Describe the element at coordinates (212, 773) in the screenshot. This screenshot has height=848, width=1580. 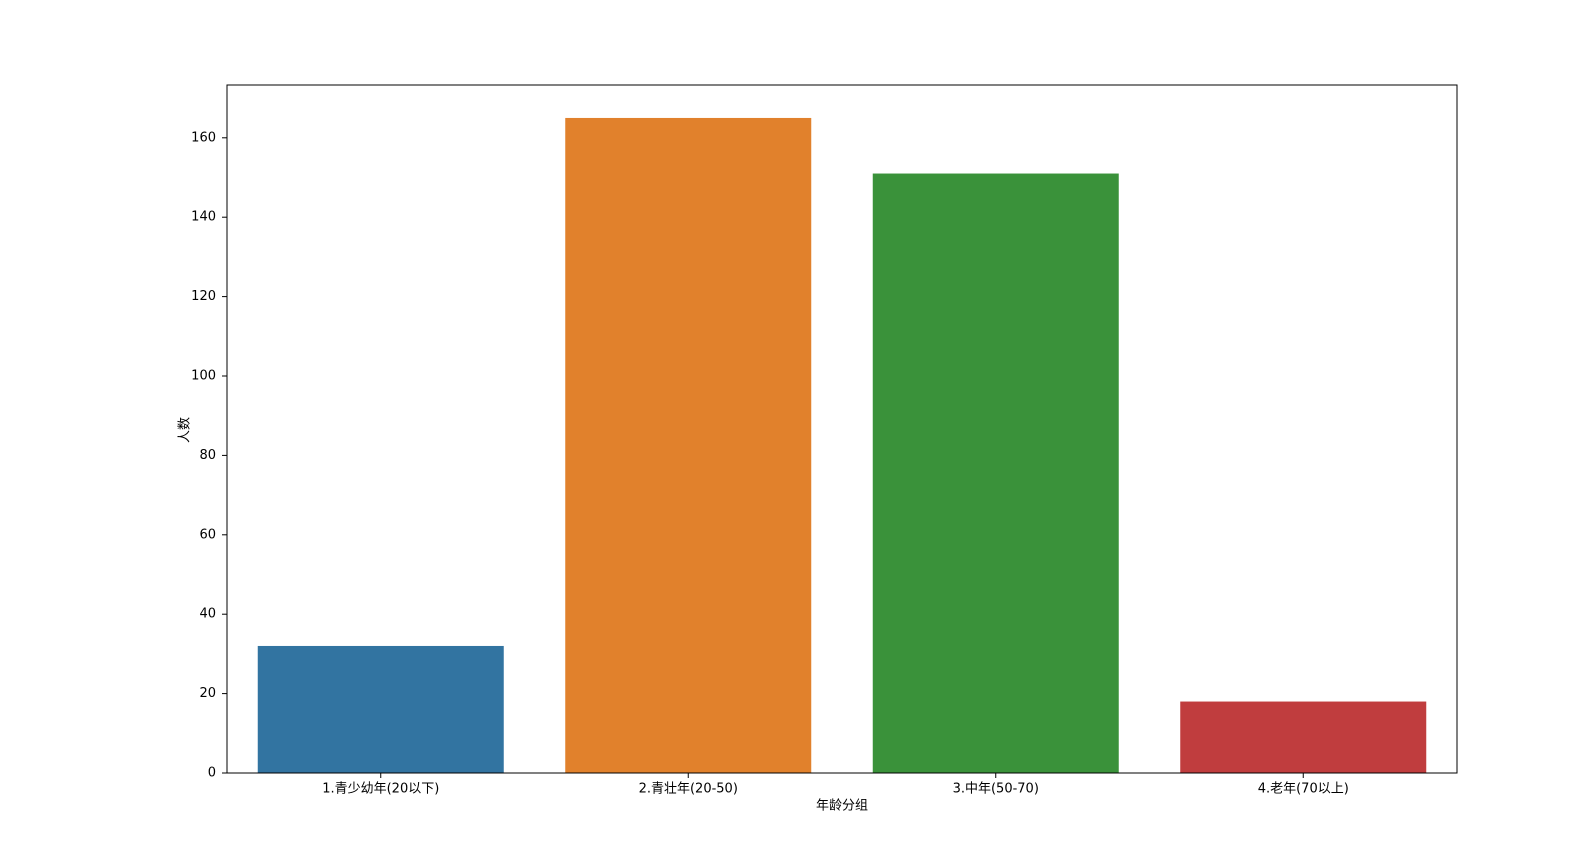
I see `y-tick-label: 0` at that location.